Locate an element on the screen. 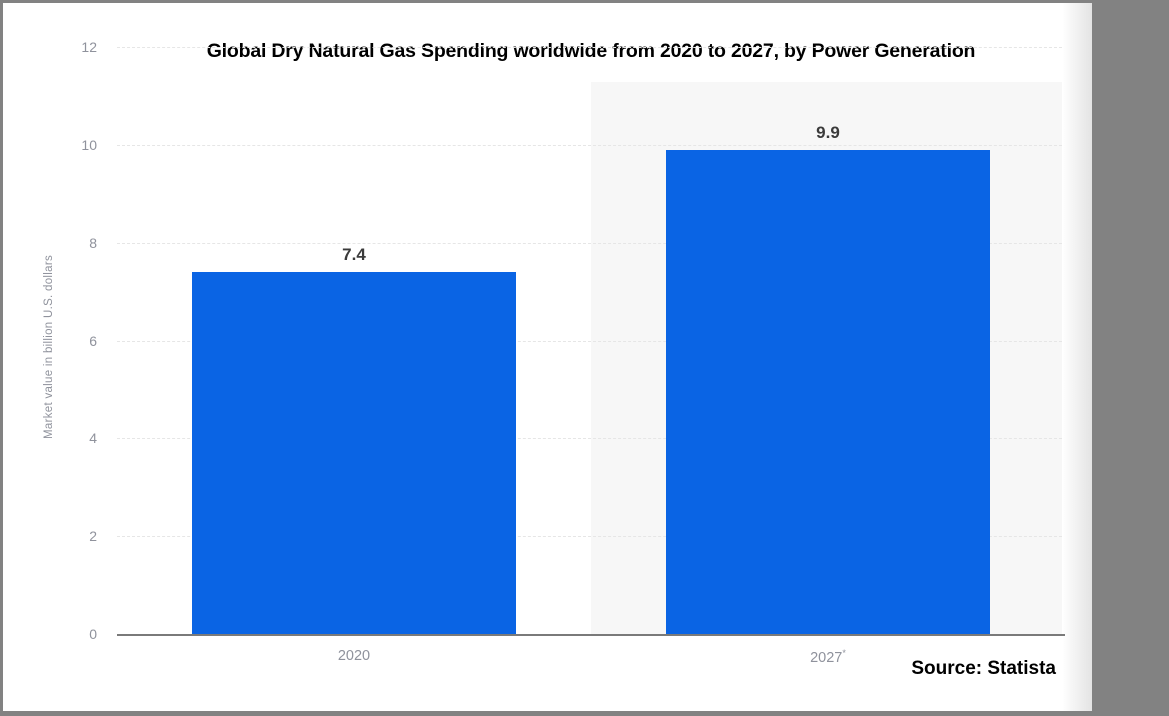 This screenshot has width=1169, height=716. bar-value-label: 7.4 is located at coordinates (354, 255).